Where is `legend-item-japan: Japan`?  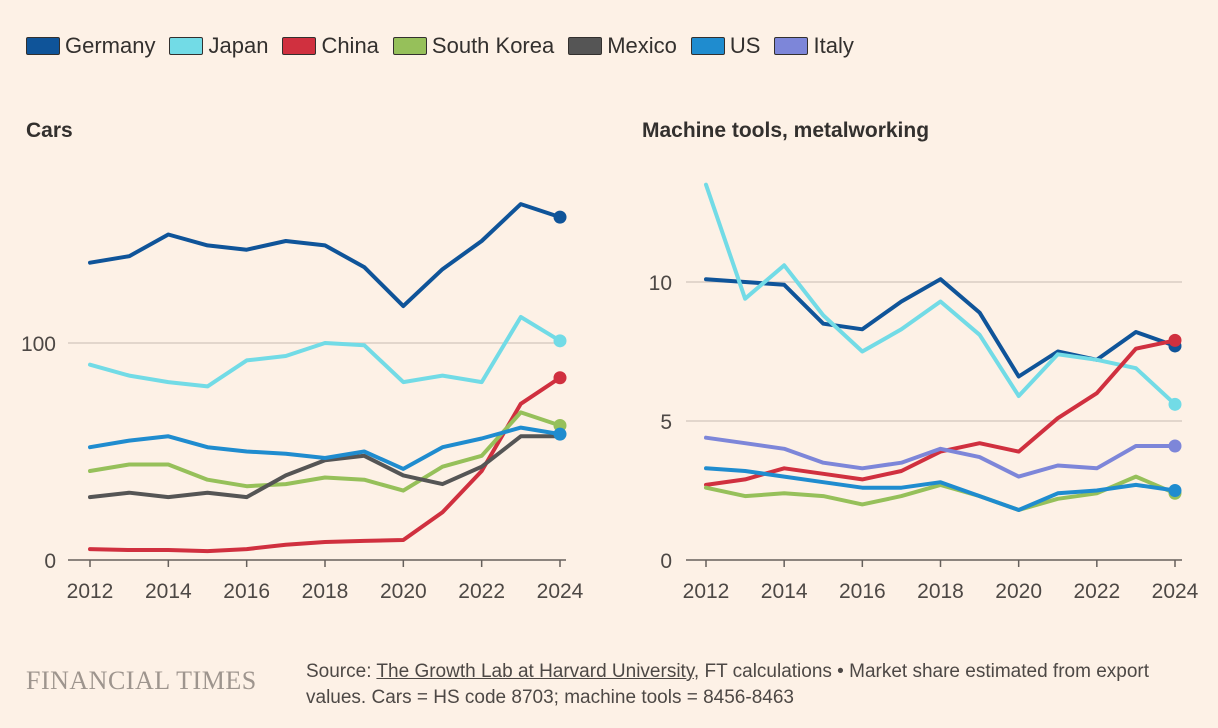 legend-item-japan: Japan is located at coordinates (218, 46).